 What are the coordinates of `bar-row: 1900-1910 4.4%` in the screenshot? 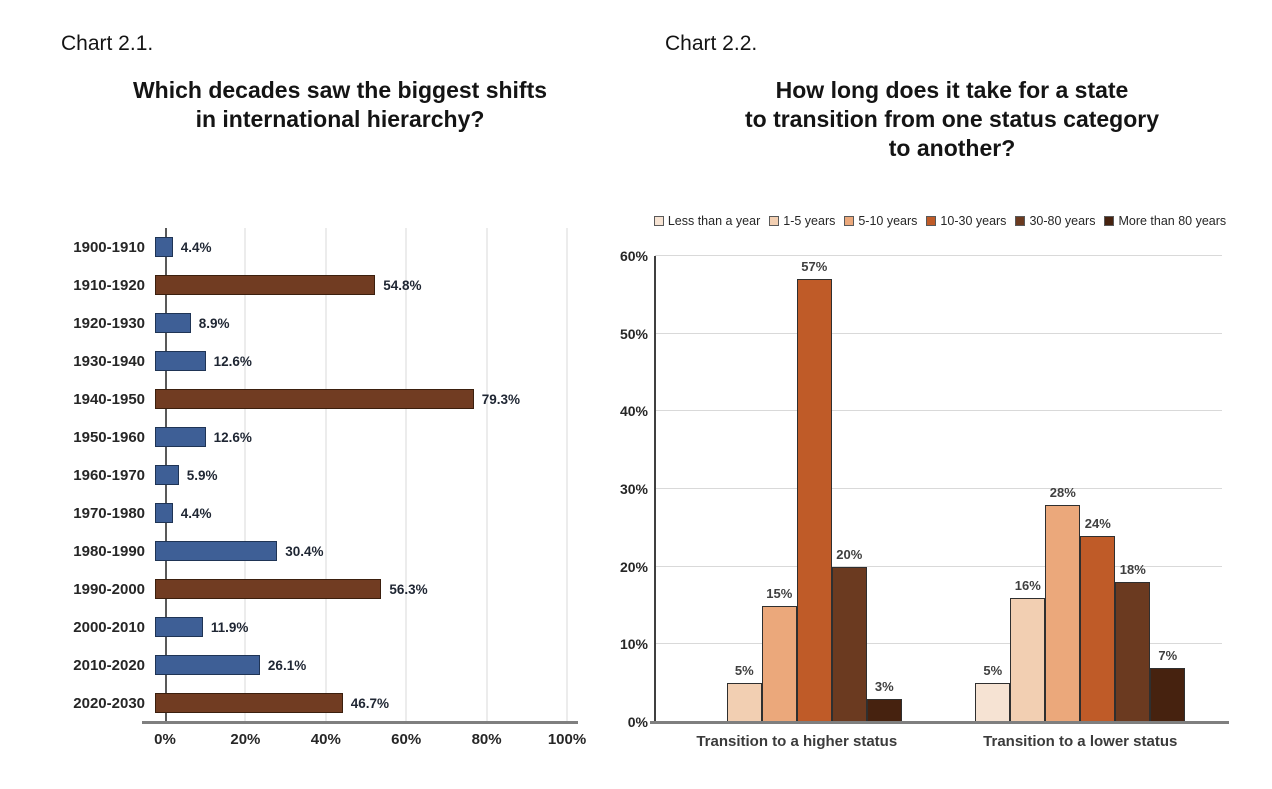 It's located at (361, 247).